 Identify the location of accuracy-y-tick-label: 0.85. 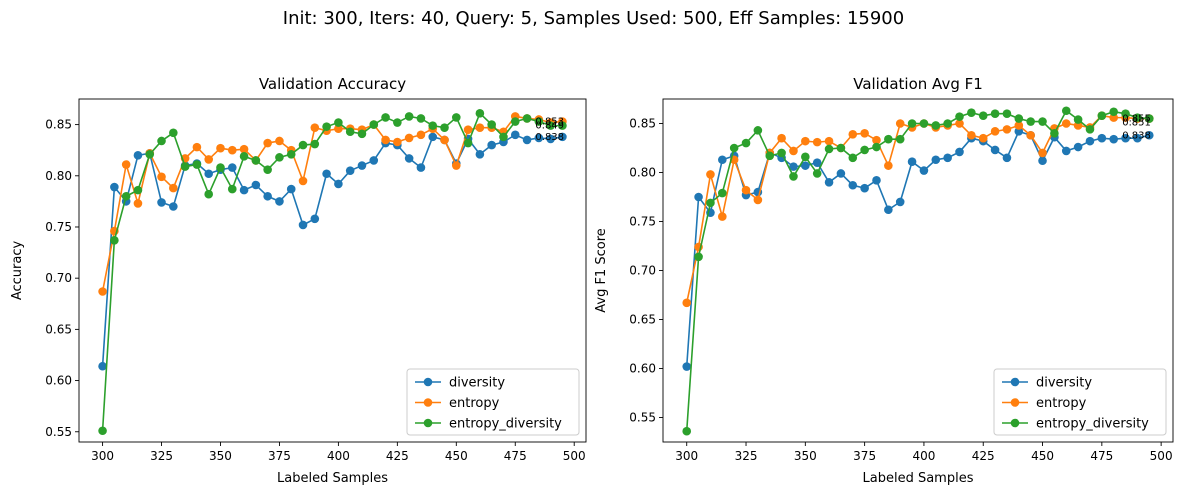
(58, 125).